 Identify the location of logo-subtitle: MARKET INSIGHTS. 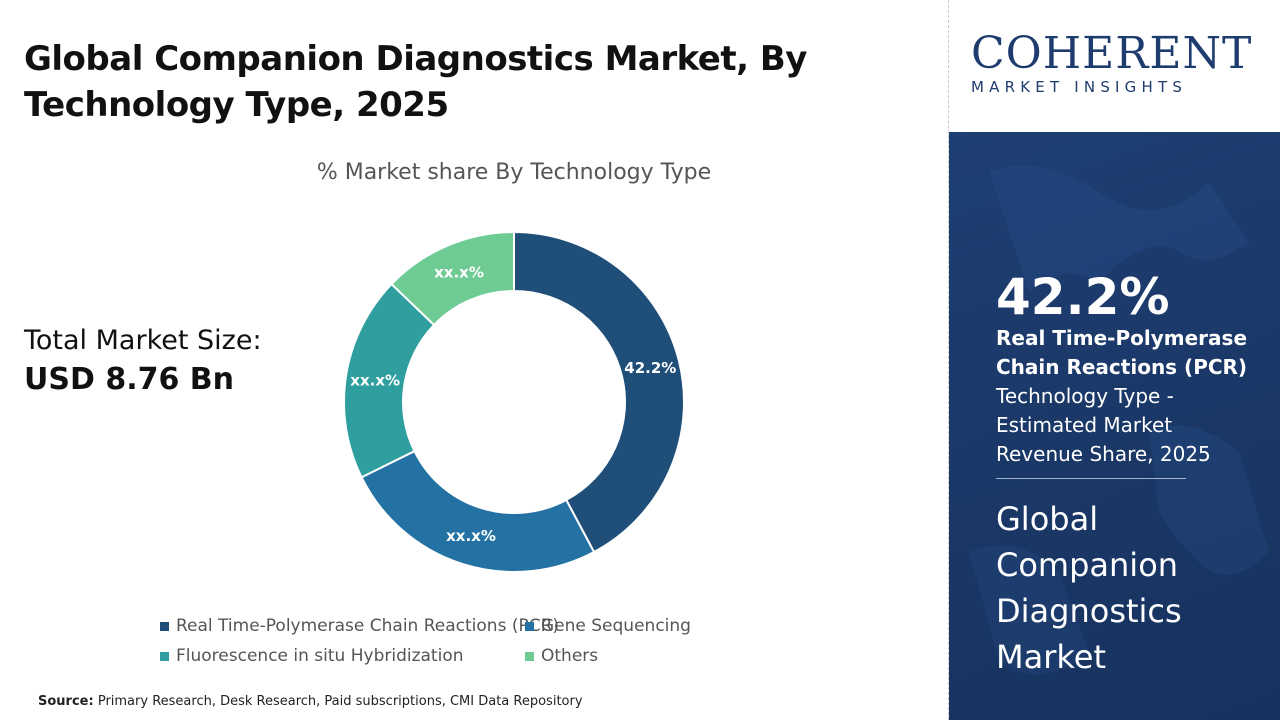
(1079, 87).